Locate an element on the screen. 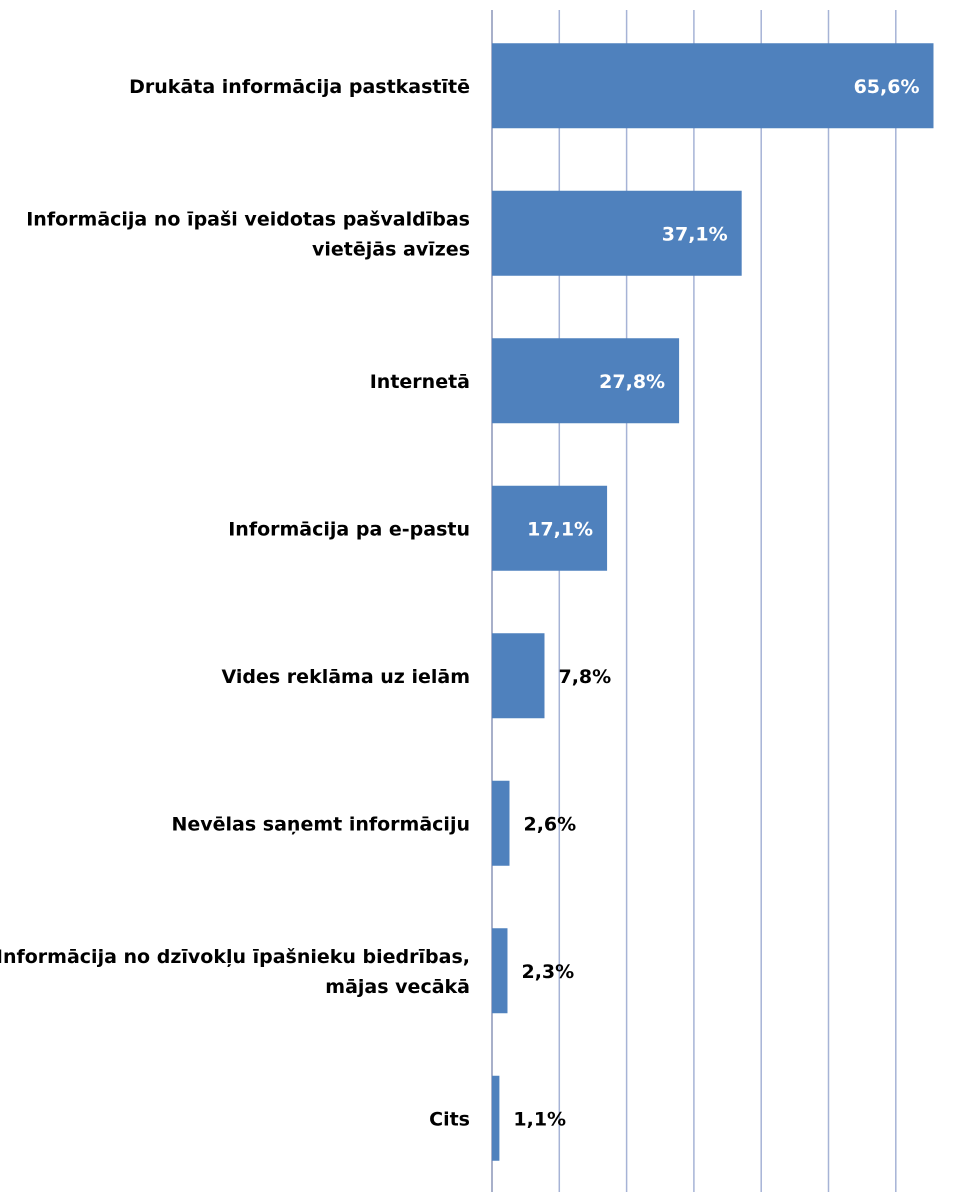  category-label-line: Internetā is located at coordinates (420, 382).